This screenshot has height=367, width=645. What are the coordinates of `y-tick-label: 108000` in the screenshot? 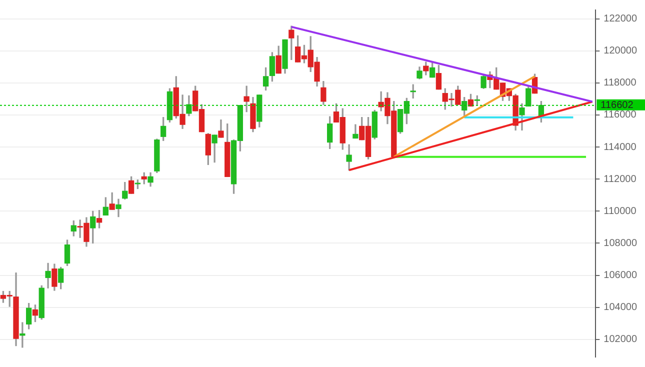 It's located at (621, 243).